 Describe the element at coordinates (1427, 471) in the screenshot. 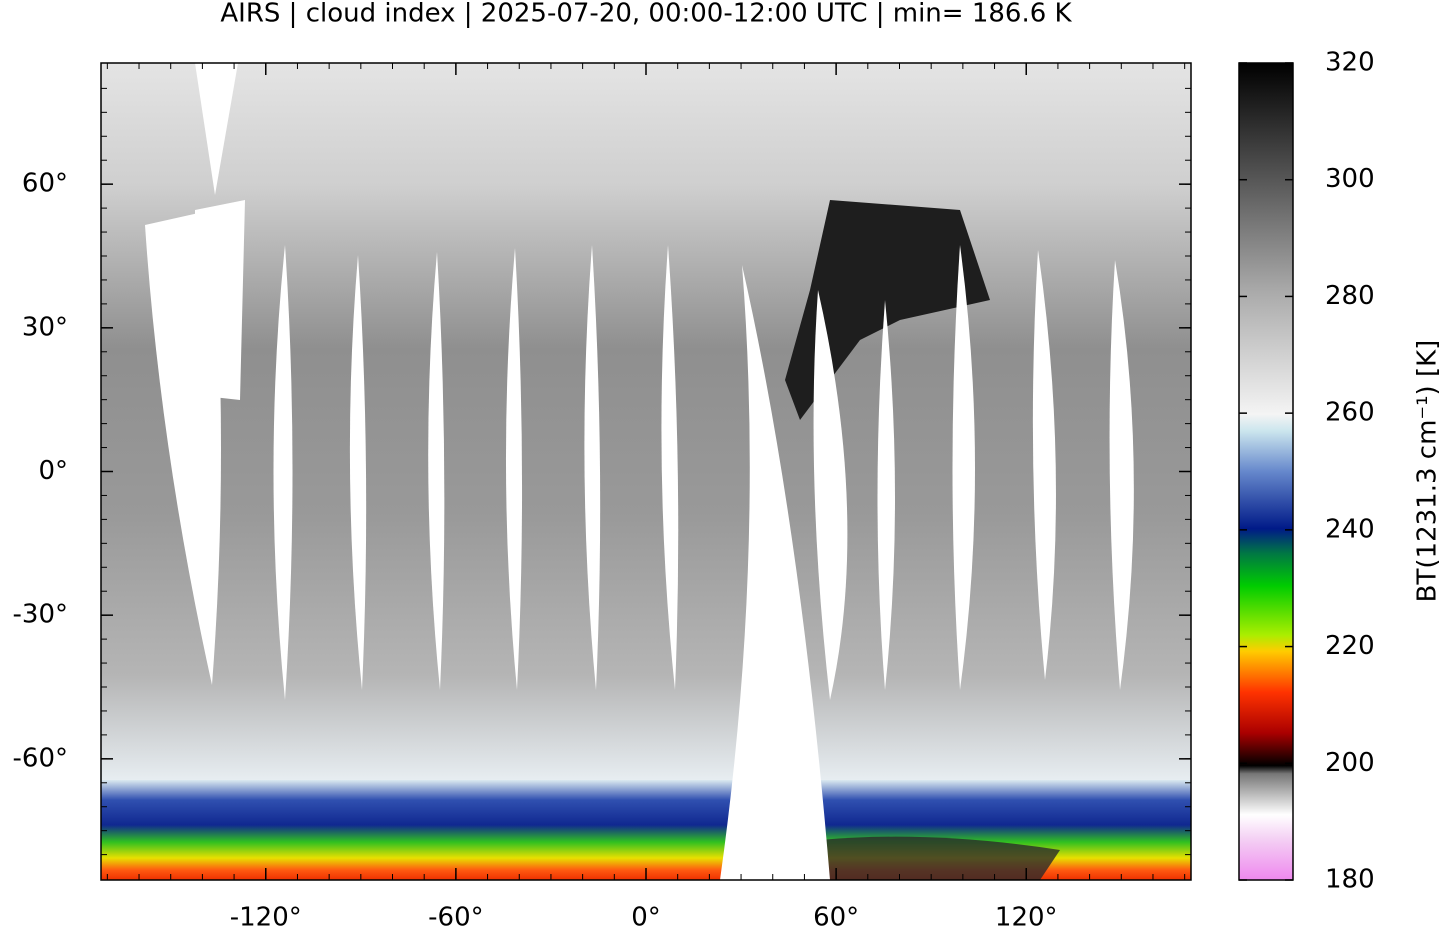

I see `colorbar-label: BT(1231.3 cm⁻¹) [K]` at that location.